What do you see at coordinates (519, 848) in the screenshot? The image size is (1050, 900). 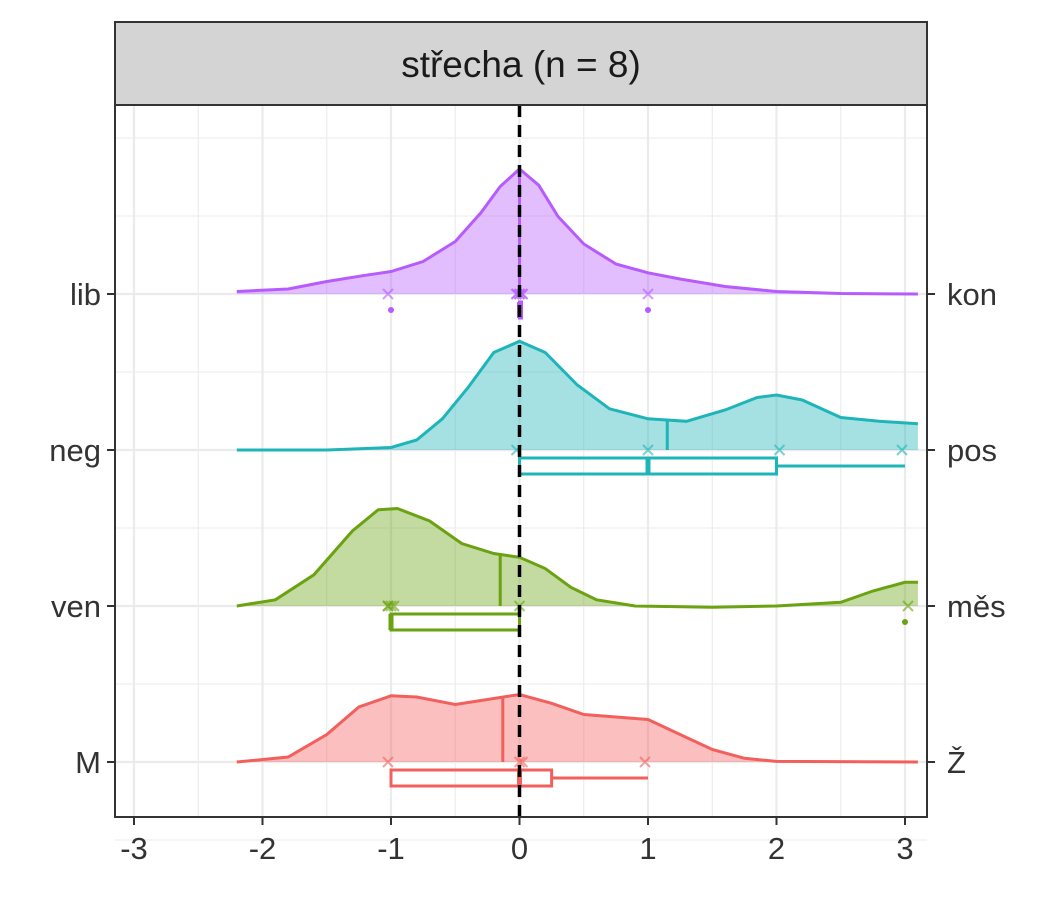 I see `x-tick-label: 0` at bounding box center [519, 848].